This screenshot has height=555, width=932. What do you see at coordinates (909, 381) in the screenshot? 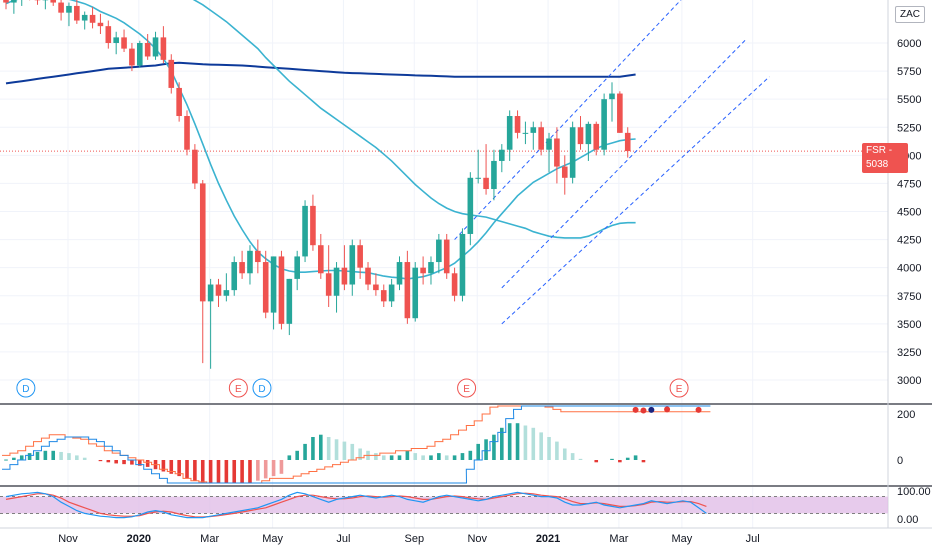
I see `price-tick-label: 3000` at bounding box center [909, 381].